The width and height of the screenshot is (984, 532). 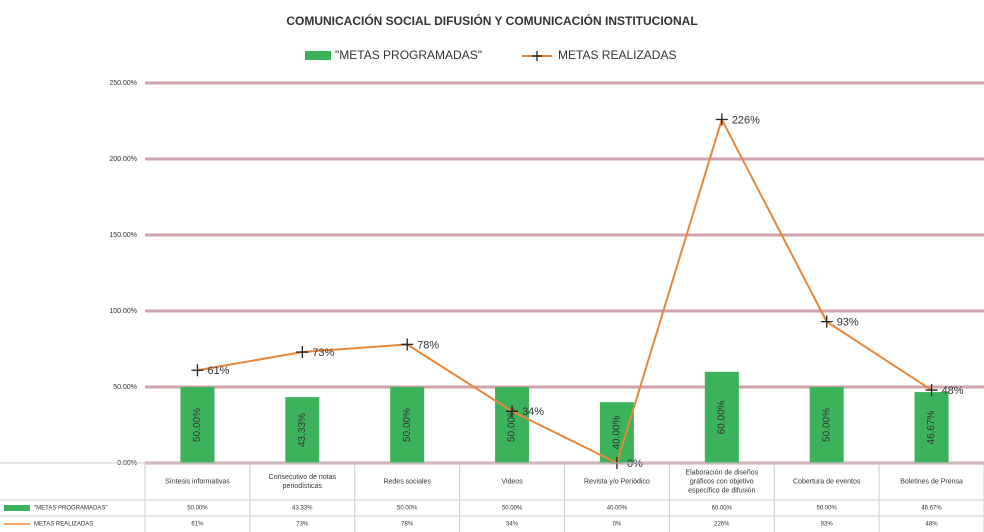 I want to click on line-value-label: 0%, so click(x=635, y=464).